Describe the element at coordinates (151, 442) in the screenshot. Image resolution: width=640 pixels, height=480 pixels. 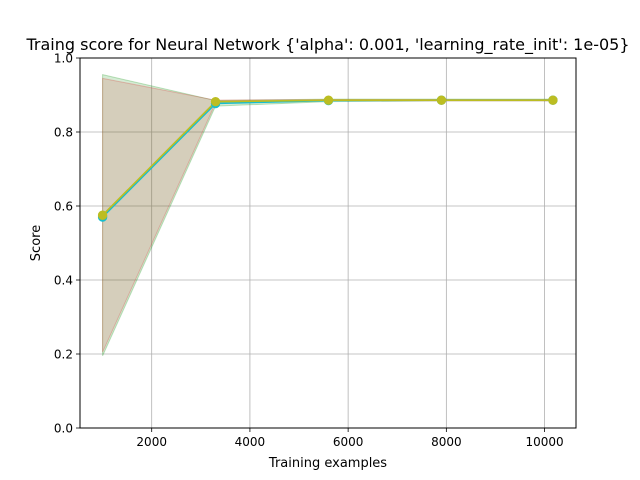
I see `x-tick-label-0: 2000` at that location.